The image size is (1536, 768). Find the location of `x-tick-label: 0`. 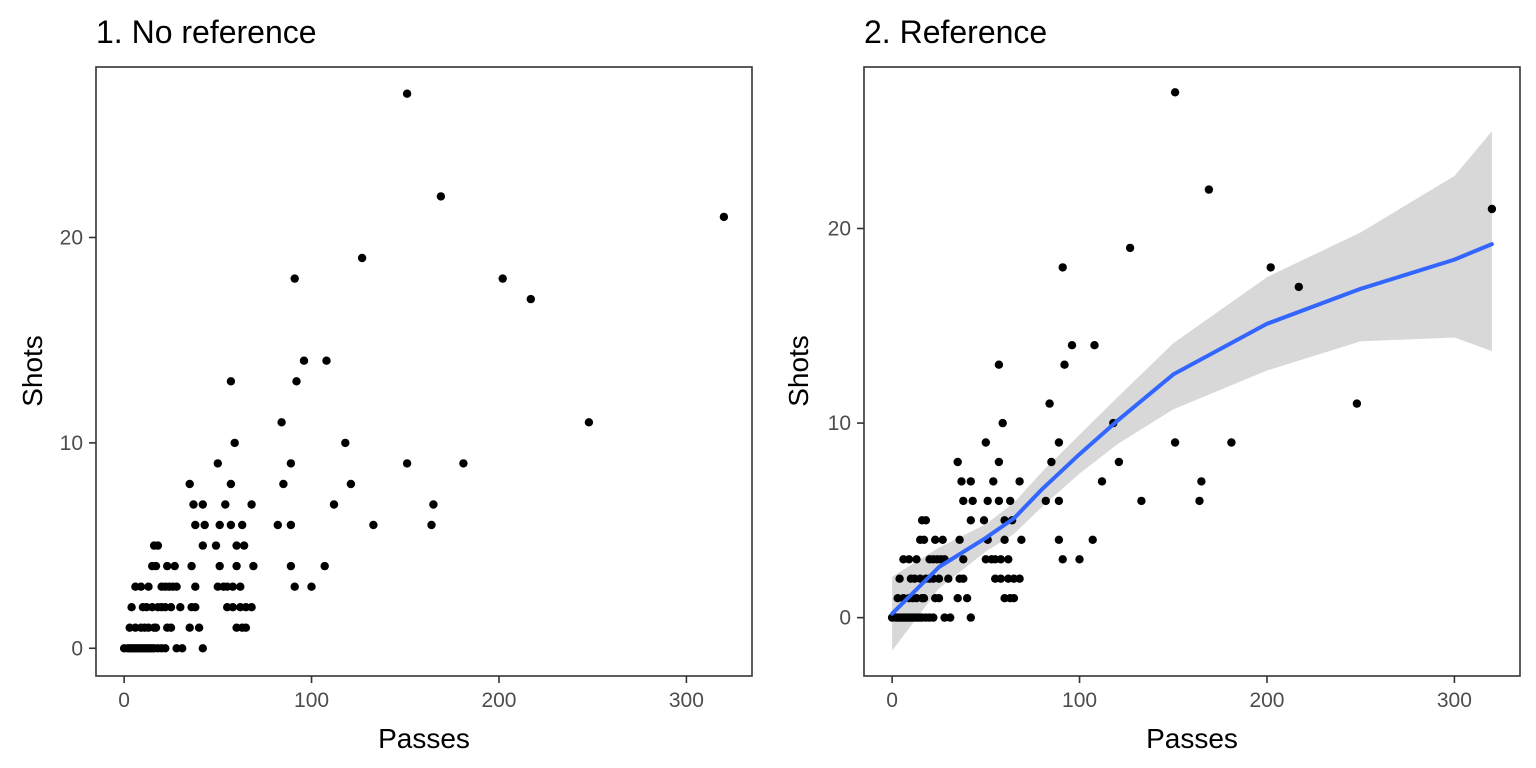

x-tick-label: 0 is located at coordinates (124, 700).